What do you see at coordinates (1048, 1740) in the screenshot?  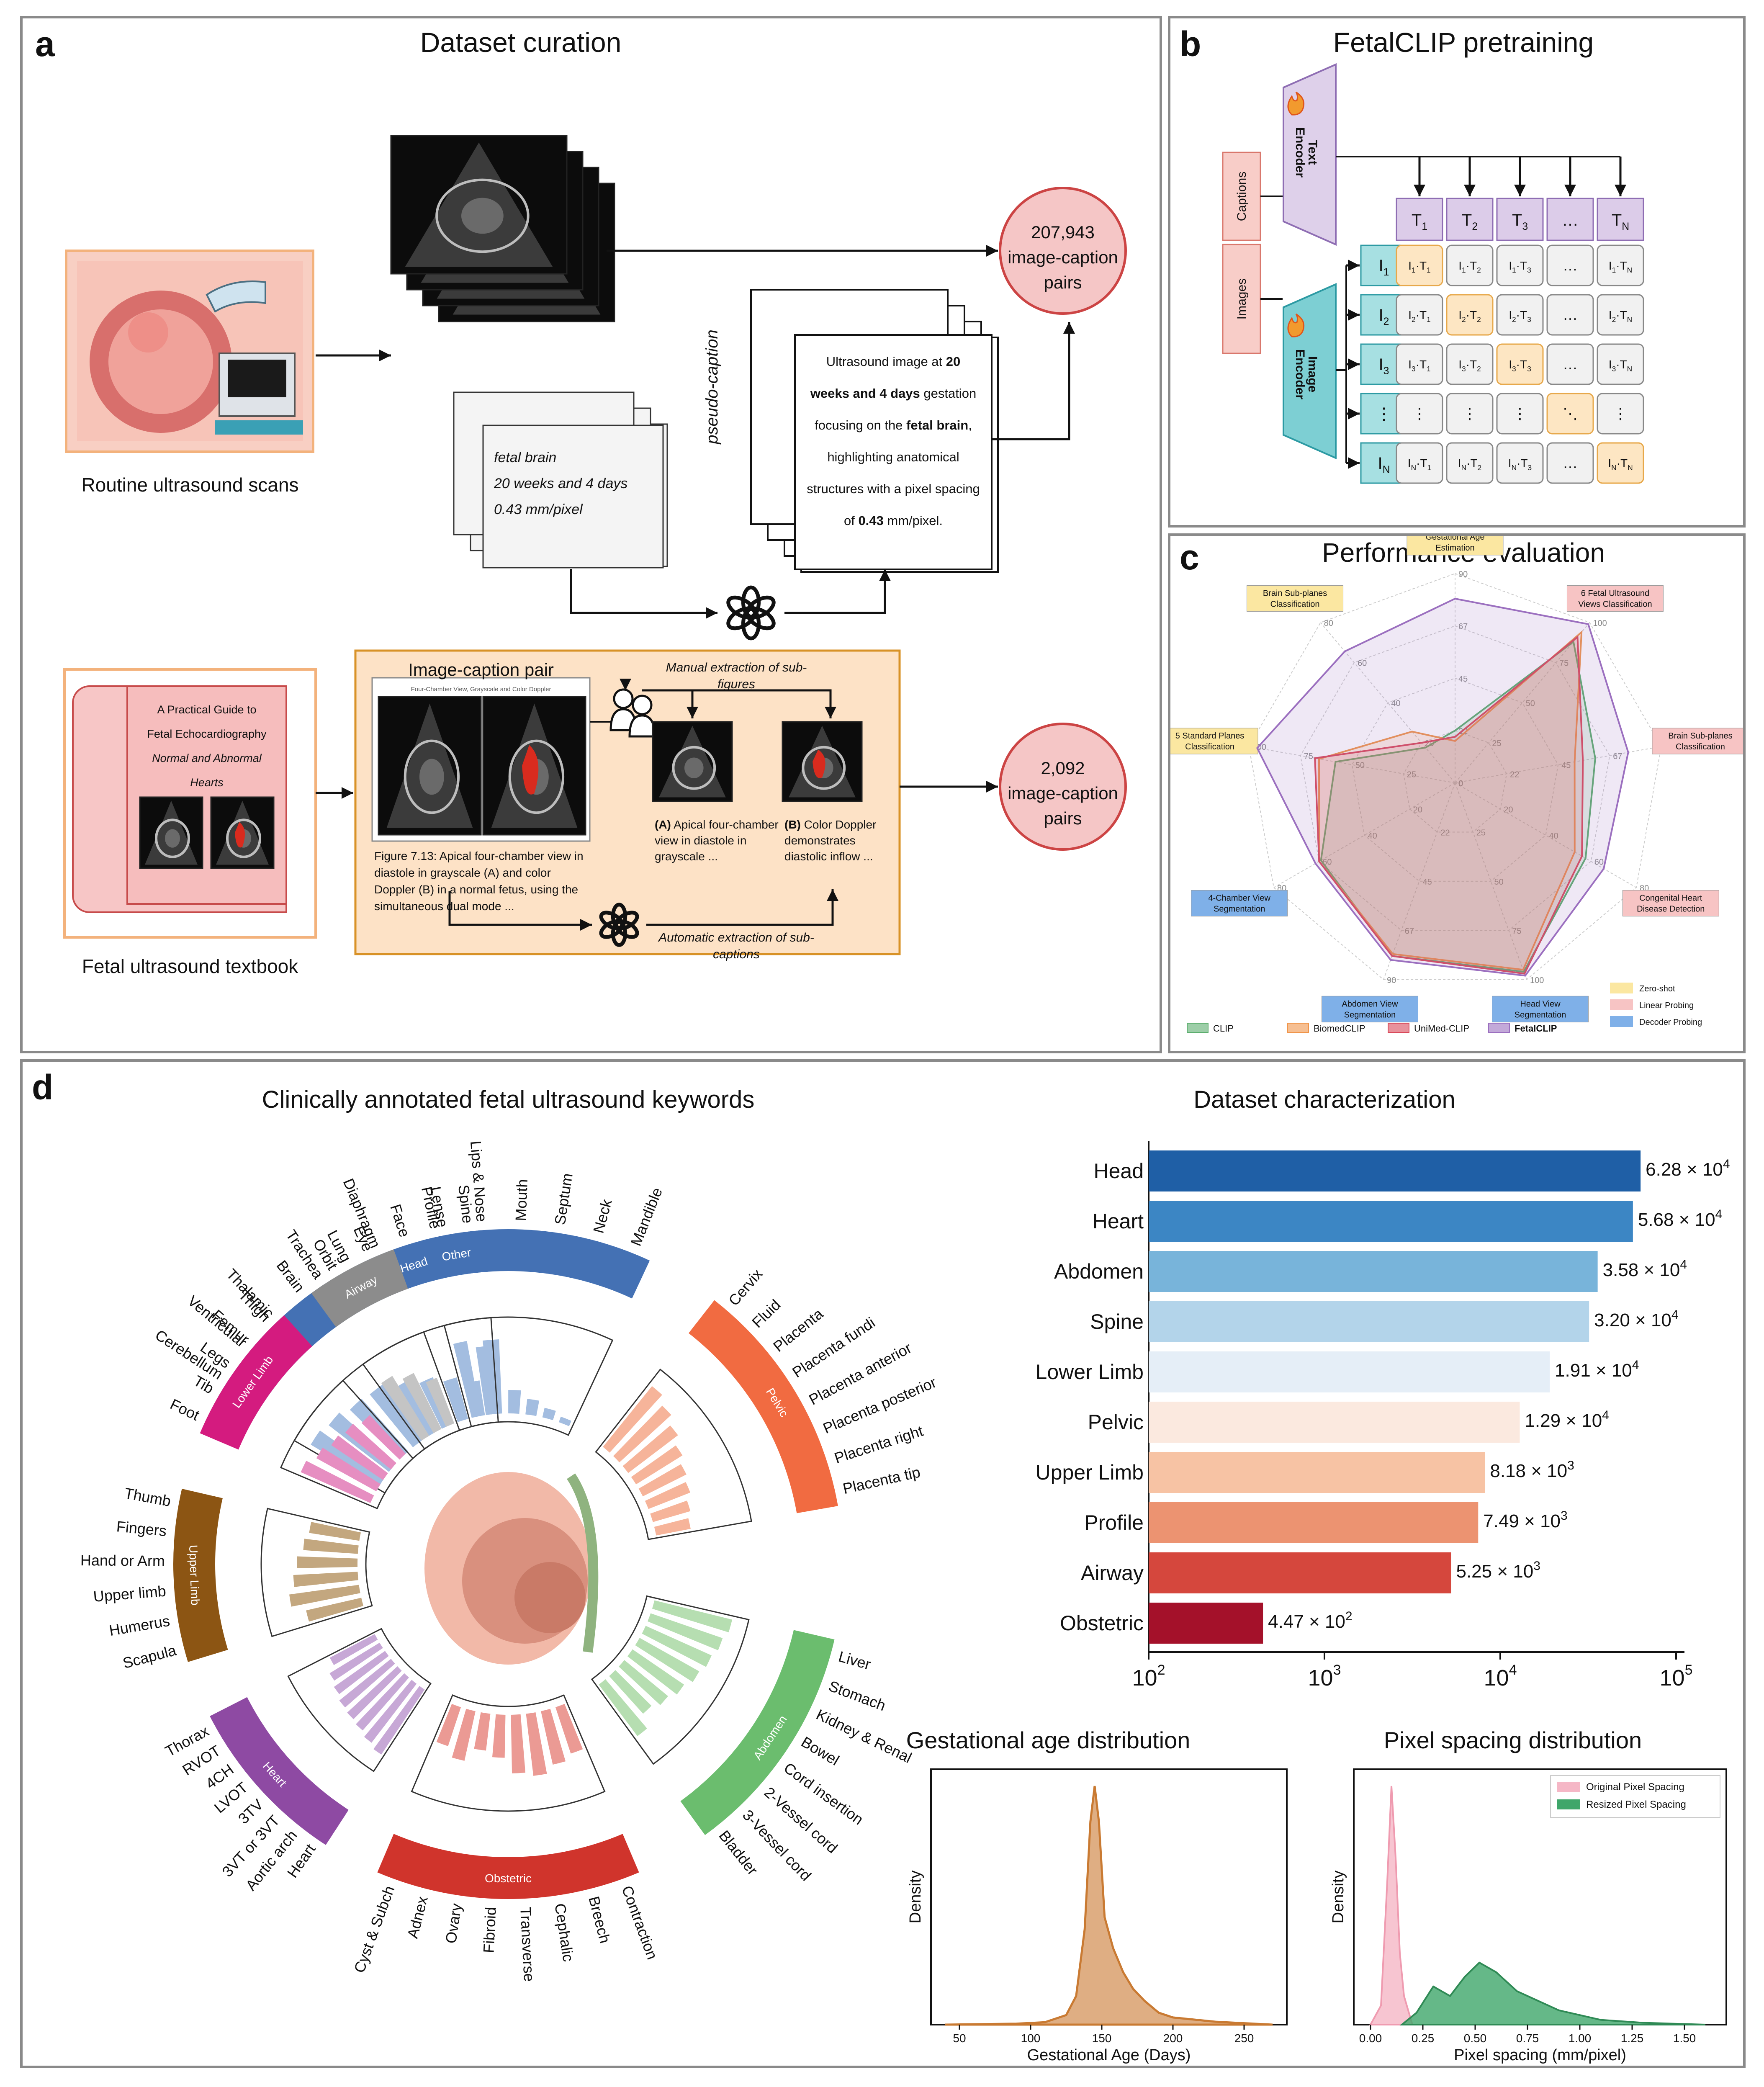 I see `ga-title: Gestational age distribution` at bounding box center [1048, 1740].